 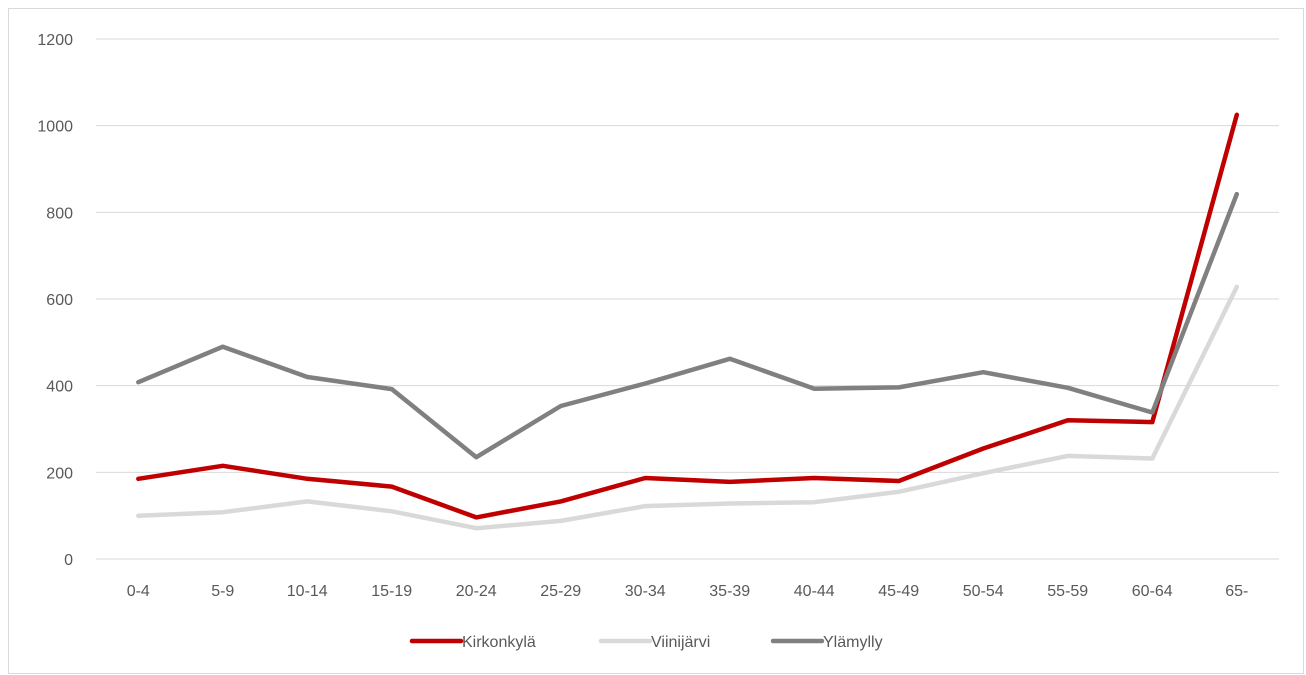 What do you see at coordinates (222, 591) in the screenshot?
I see `x-tick-label: 5-9` at bounding box center [222, 591].